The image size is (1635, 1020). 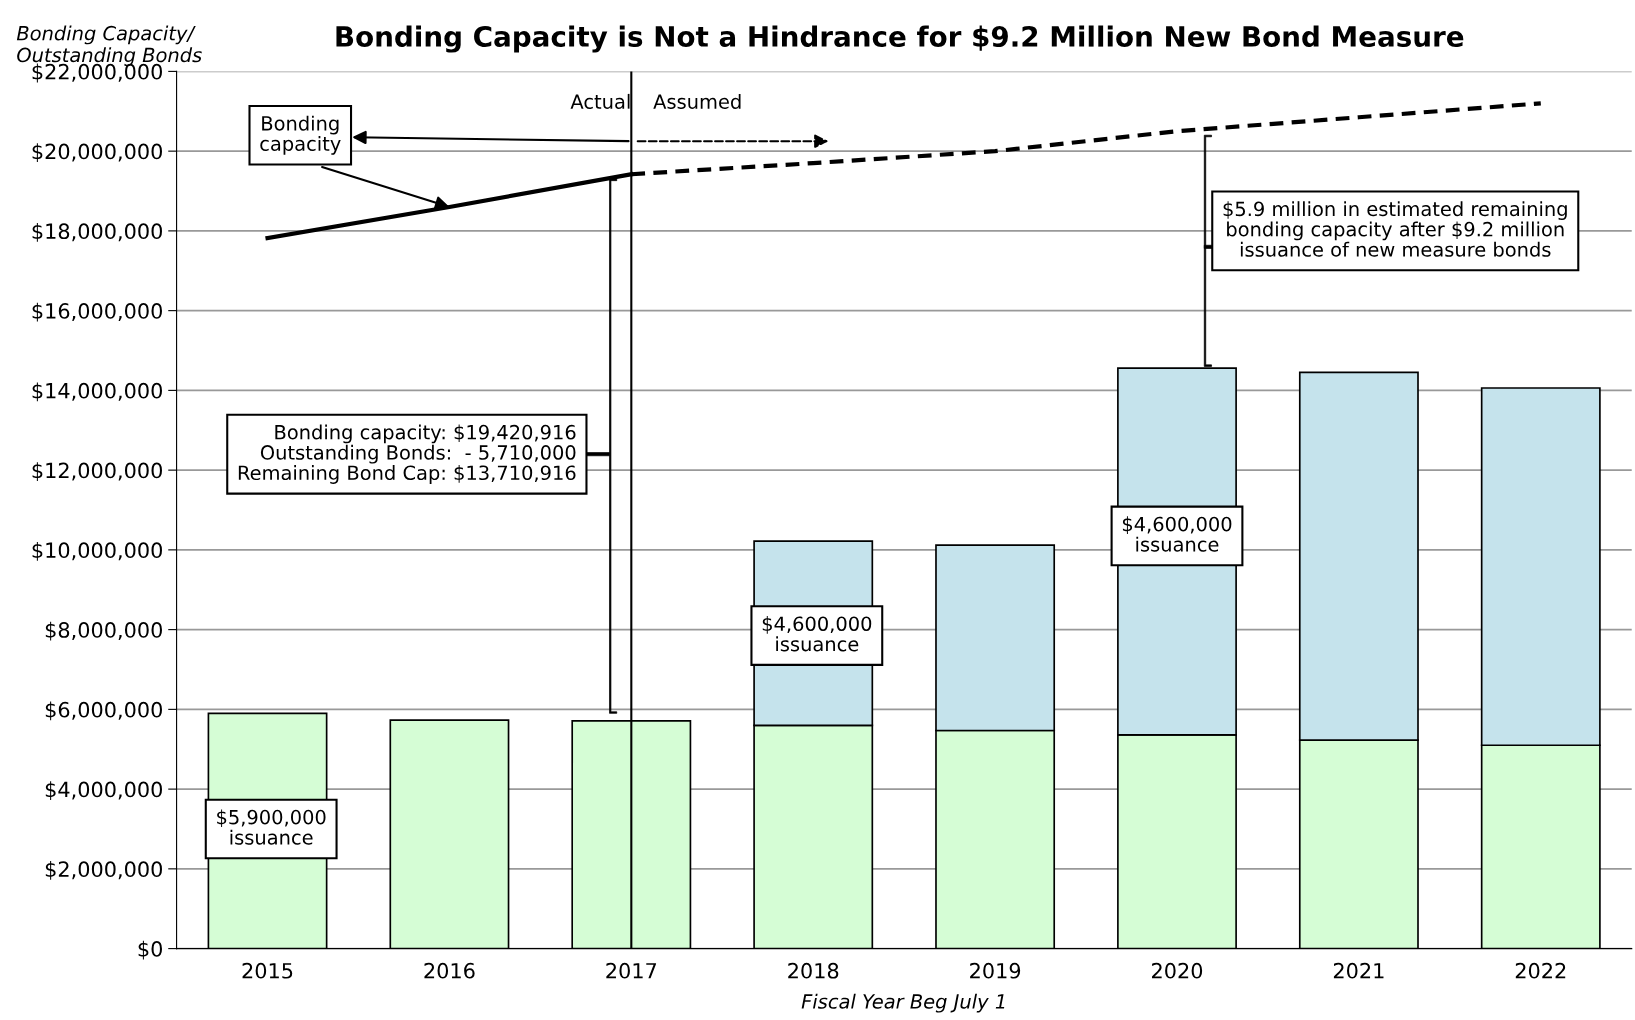 I want to click on y-tick-label: $10,000,000, so click(x=97, y=551).